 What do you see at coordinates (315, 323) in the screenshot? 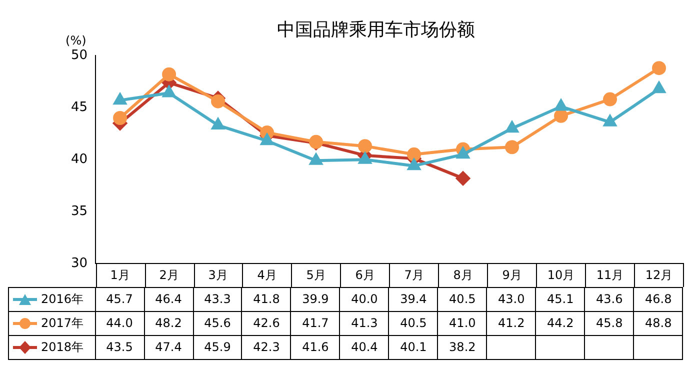
I see `data-label: 41.7` at bounding box center [315, 323].